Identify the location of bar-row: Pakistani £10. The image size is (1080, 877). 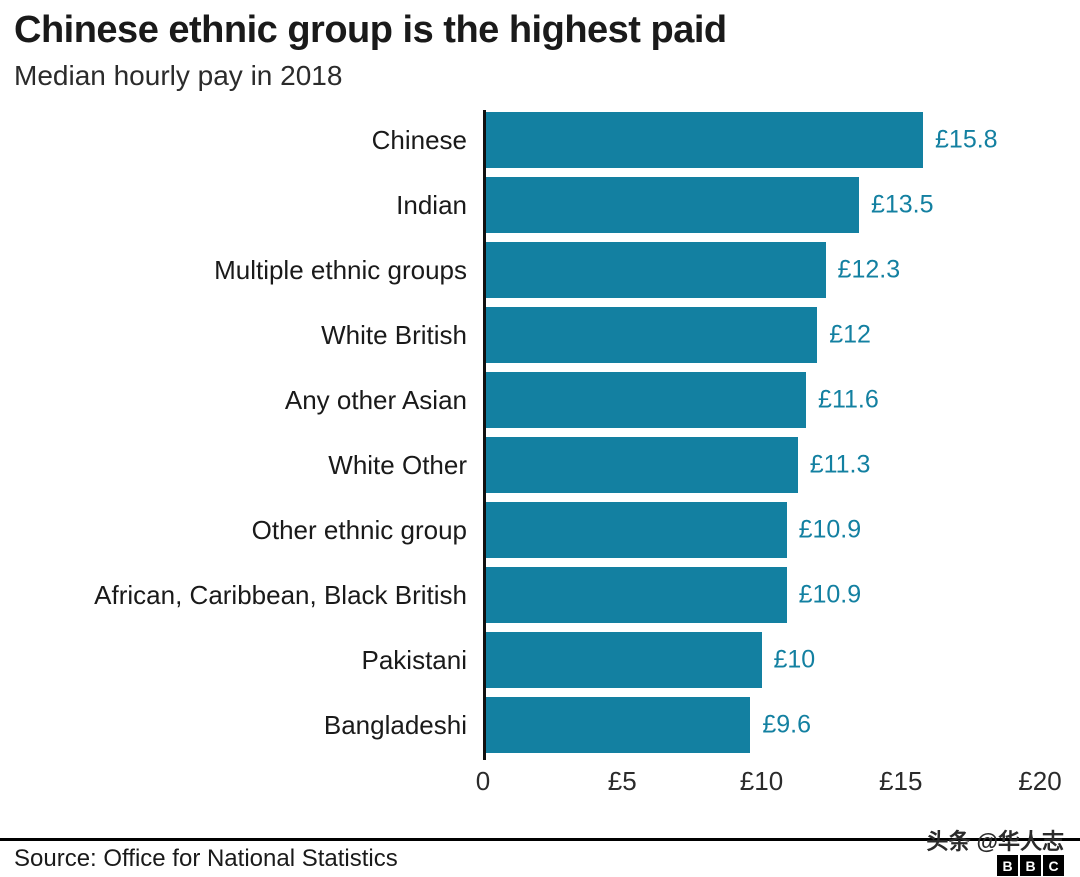
(527, 660).